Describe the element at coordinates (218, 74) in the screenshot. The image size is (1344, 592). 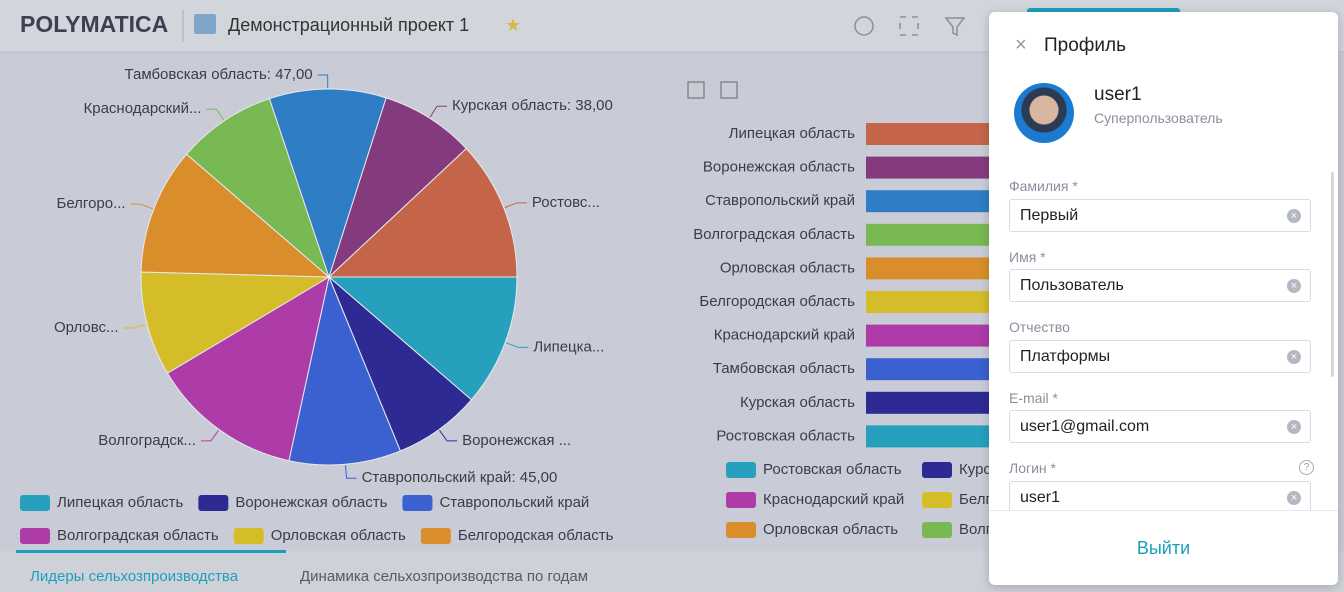
I see `callout-label: Тамбовская область: 47,00` at that location.